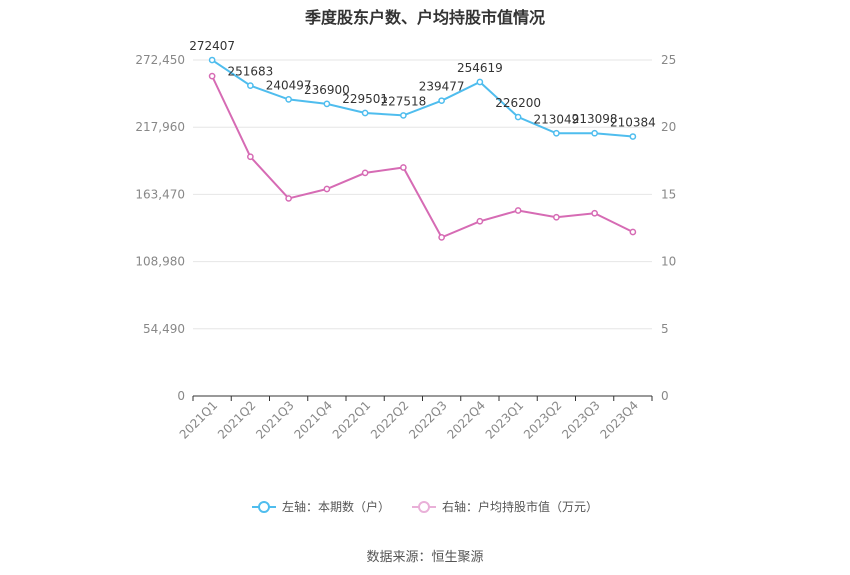  I want to click on legend: 左轴：本期数（户） 右轴：户均持股市值（万元）, so click(425, 506).